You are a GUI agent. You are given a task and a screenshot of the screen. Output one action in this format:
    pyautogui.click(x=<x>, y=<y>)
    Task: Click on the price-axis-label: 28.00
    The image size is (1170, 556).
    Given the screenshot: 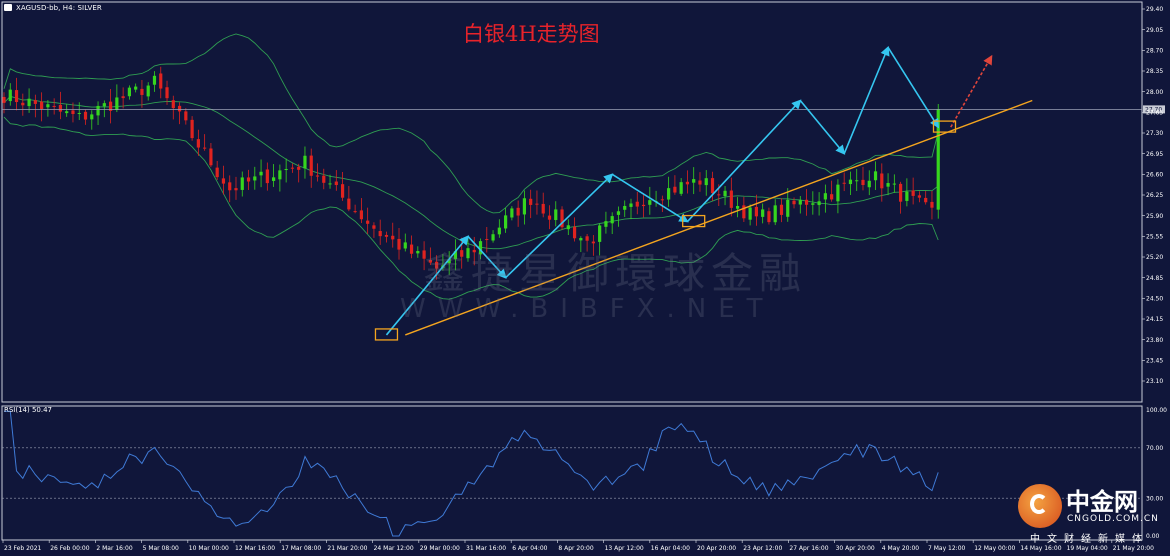 What is the action you would take?
    pyautogui.click(x=1154, y=92)
    